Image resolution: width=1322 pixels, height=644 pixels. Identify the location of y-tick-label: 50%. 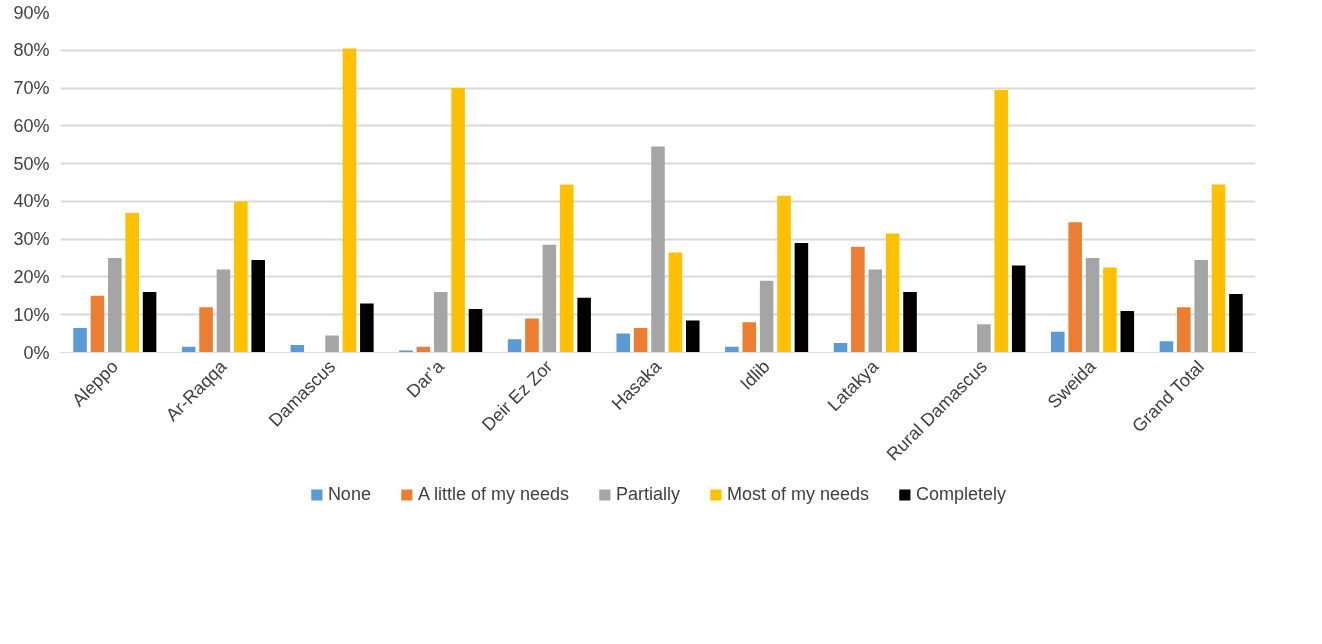
(31, 163).